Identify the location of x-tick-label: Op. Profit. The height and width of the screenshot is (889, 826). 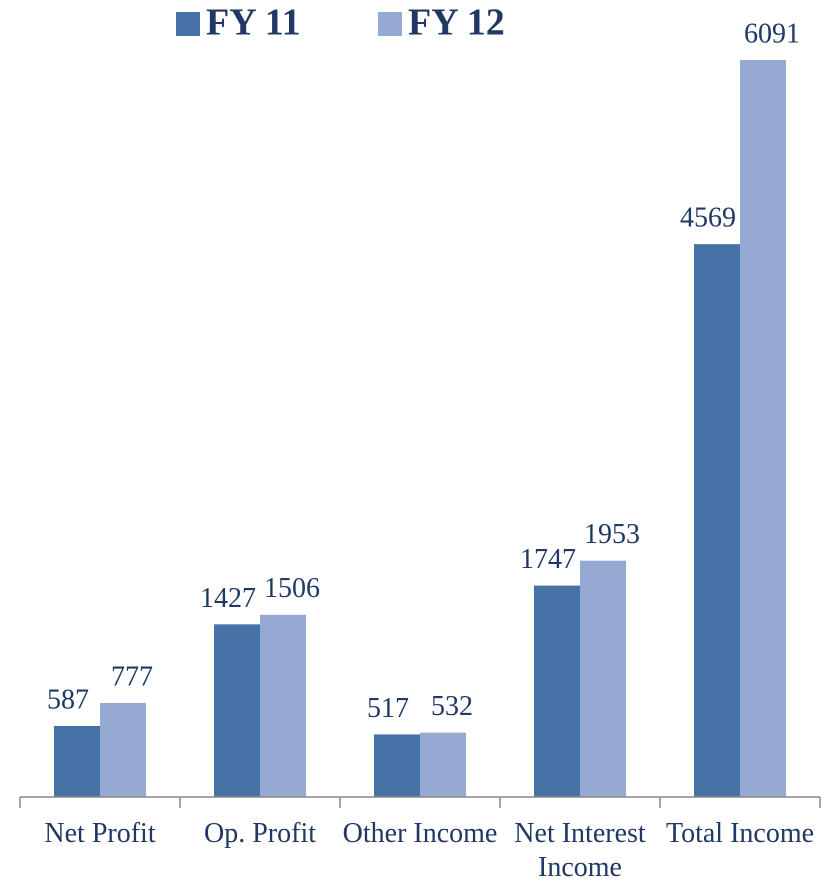
(260, 833).